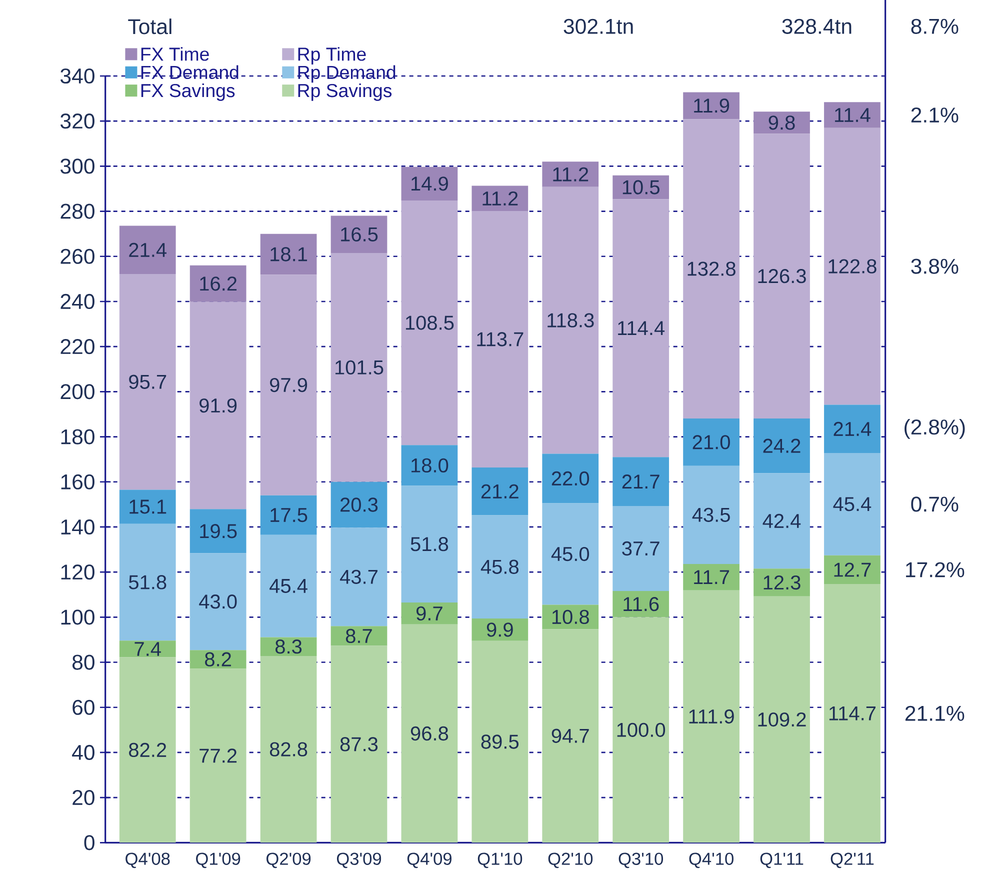 The image size is (986, 892). What do you see at coordinates (782, 860) in the screenshot?
I see `x-tick-label: Q1'11` at bounding box center [782, 860].